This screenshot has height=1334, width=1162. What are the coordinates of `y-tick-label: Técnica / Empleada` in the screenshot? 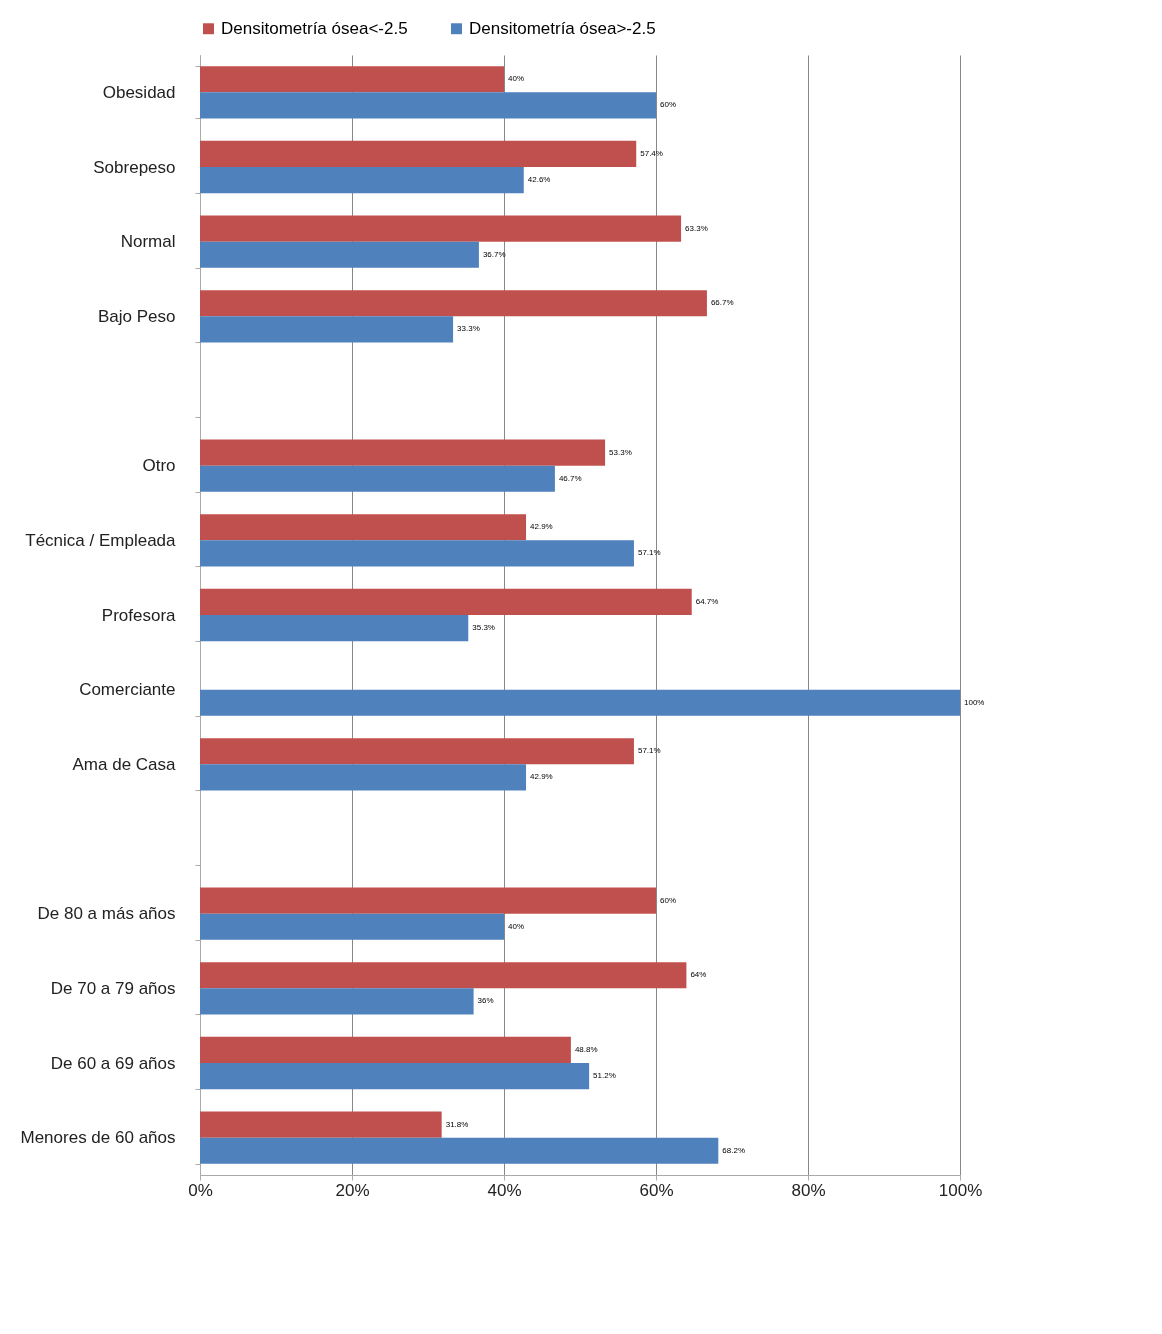 It's located at (101, 540).